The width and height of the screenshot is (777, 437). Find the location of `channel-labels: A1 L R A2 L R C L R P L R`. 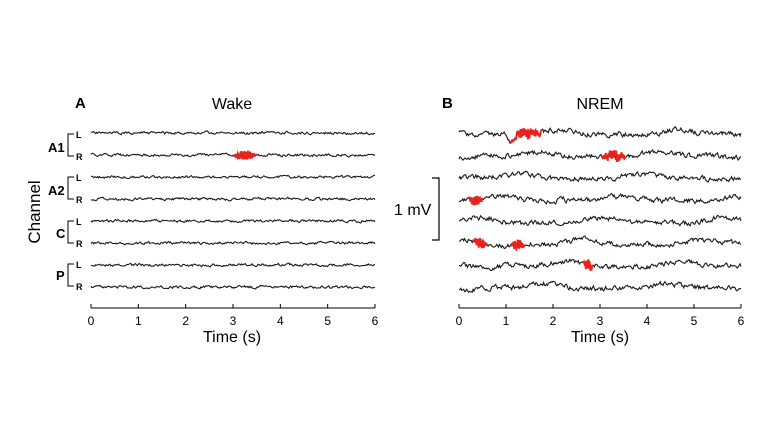

channel-labels: A1 L R A2 L R C L R P L R is located at coordinates (65, 211).